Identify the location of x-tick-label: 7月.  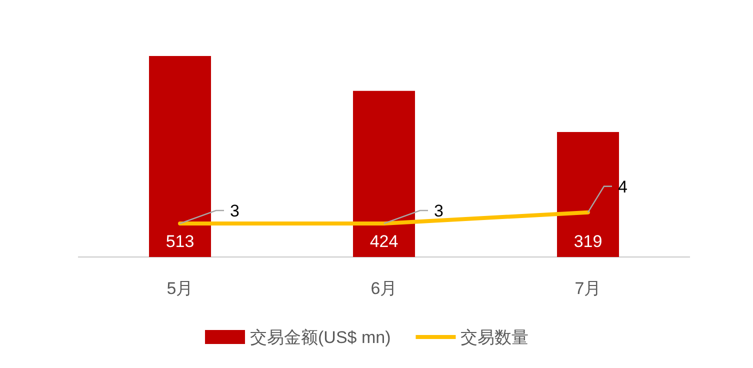
(588, 288).